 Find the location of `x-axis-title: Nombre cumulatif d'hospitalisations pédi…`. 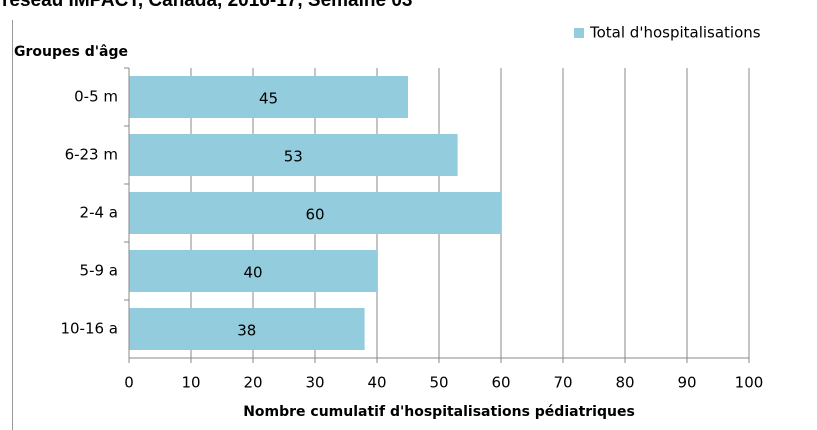

x-axis-title: Nombre cumulatif d'hospitalisations pédi… is located at coordinates (439, 412).